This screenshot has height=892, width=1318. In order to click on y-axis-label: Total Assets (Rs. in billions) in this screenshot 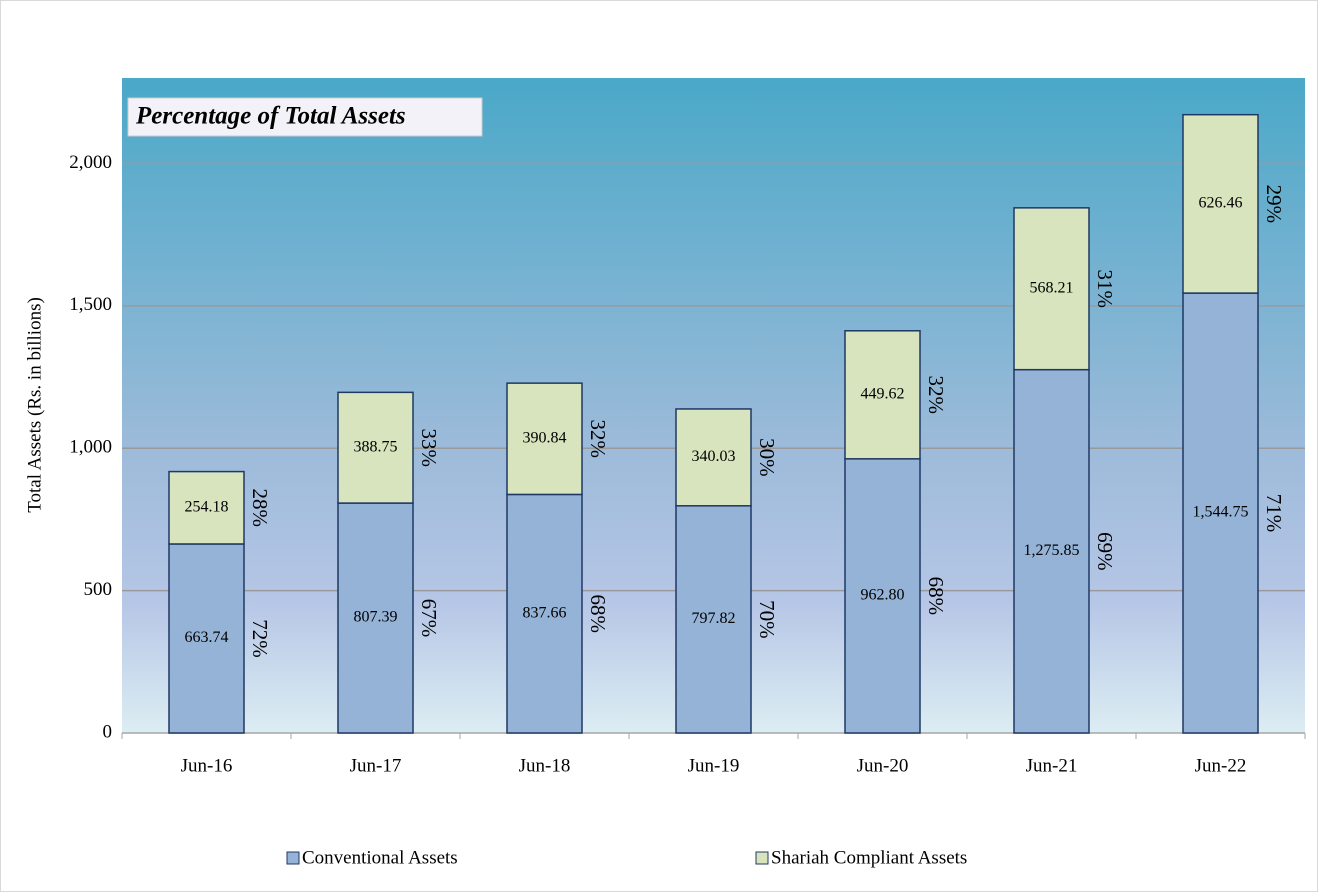, I will do `click(34, 405)`.